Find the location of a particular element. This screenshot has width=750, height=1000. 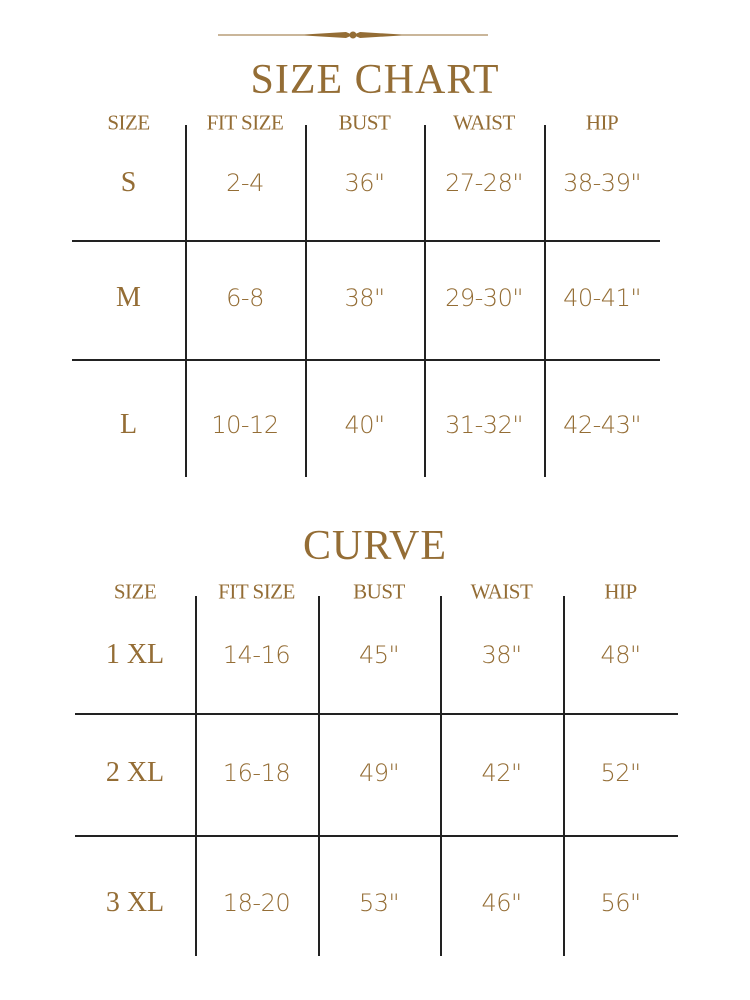

table-cell: 14-16 is located at coordinates (256, 655).